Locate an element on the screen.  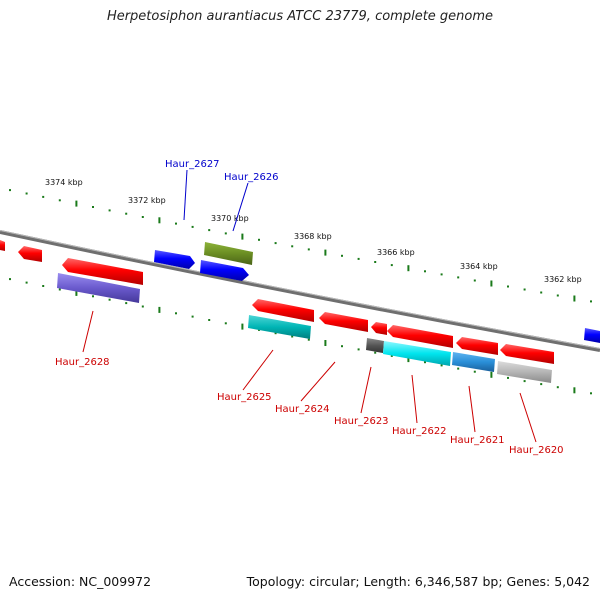
gene-haur-2623-red is located at coordinates (379, 328).